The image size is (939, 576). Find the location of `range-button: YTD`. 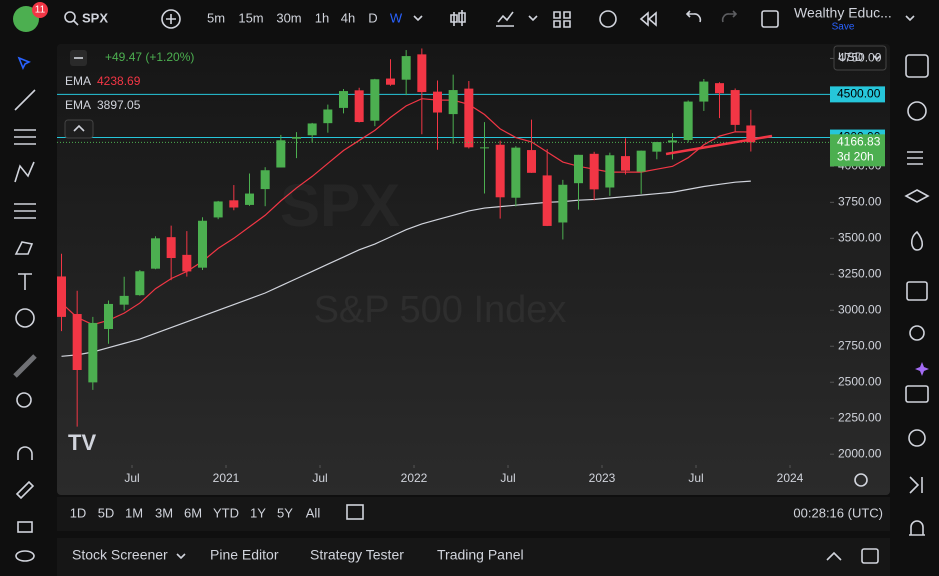

range-button: YTD is located at coordinates (226, 512).